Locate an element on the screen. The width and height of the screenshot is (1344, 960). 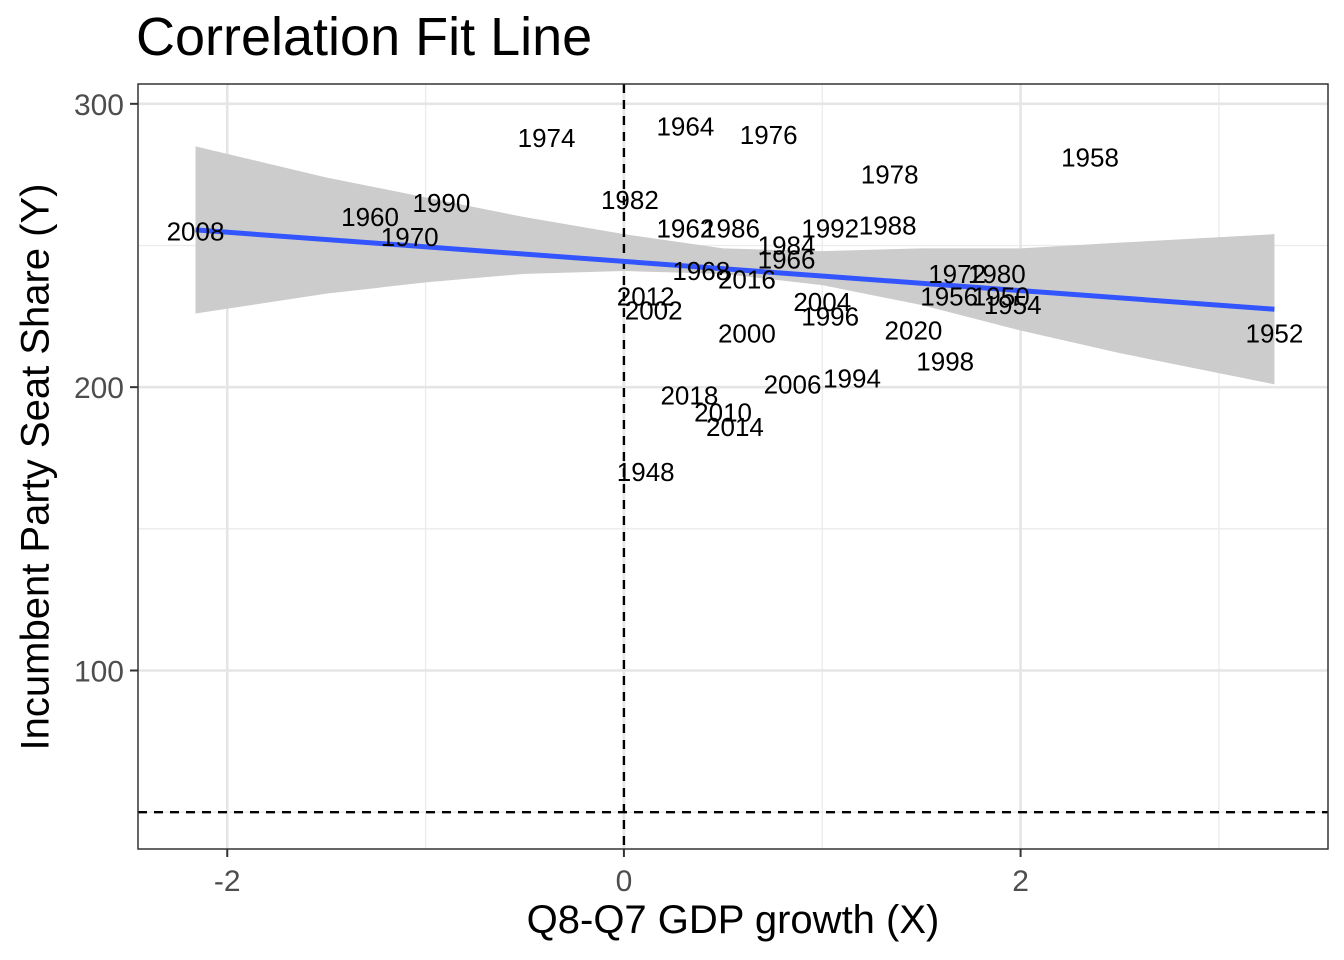
point-label-2002: 2002 is located at coordinates (654, 311).